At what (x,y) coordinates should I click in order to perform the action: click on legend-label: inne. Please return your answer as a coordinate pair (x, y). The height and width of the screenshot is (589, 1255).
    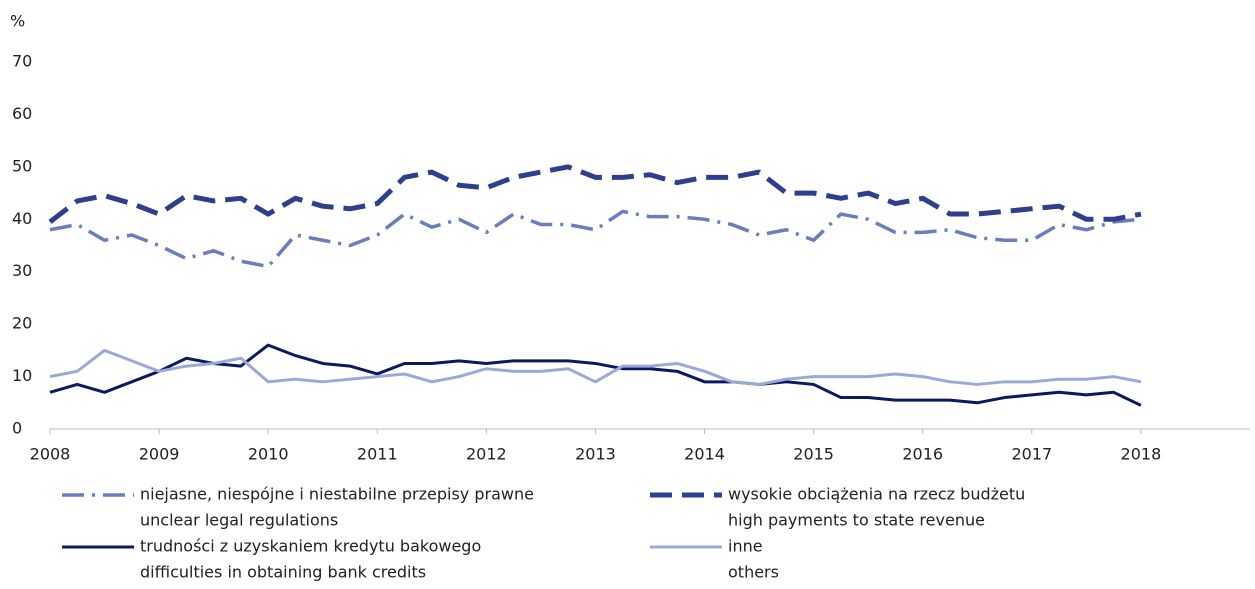
    Looking at the image, I should click on (745, 546).